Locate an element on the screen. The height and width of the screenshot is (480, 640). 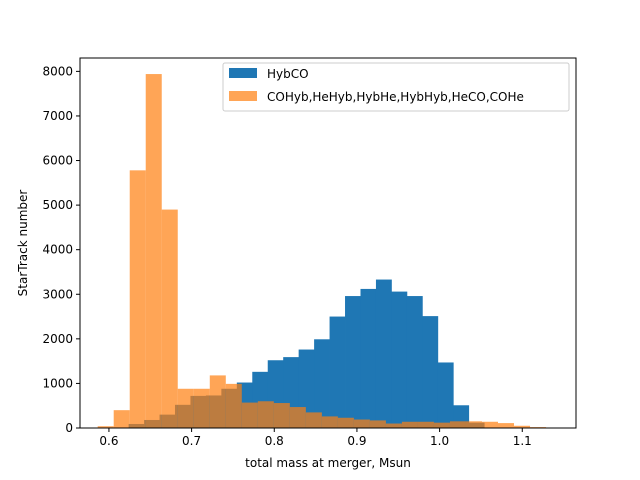
x-tick-label: 0.9 is located at coordinates (356, 441).